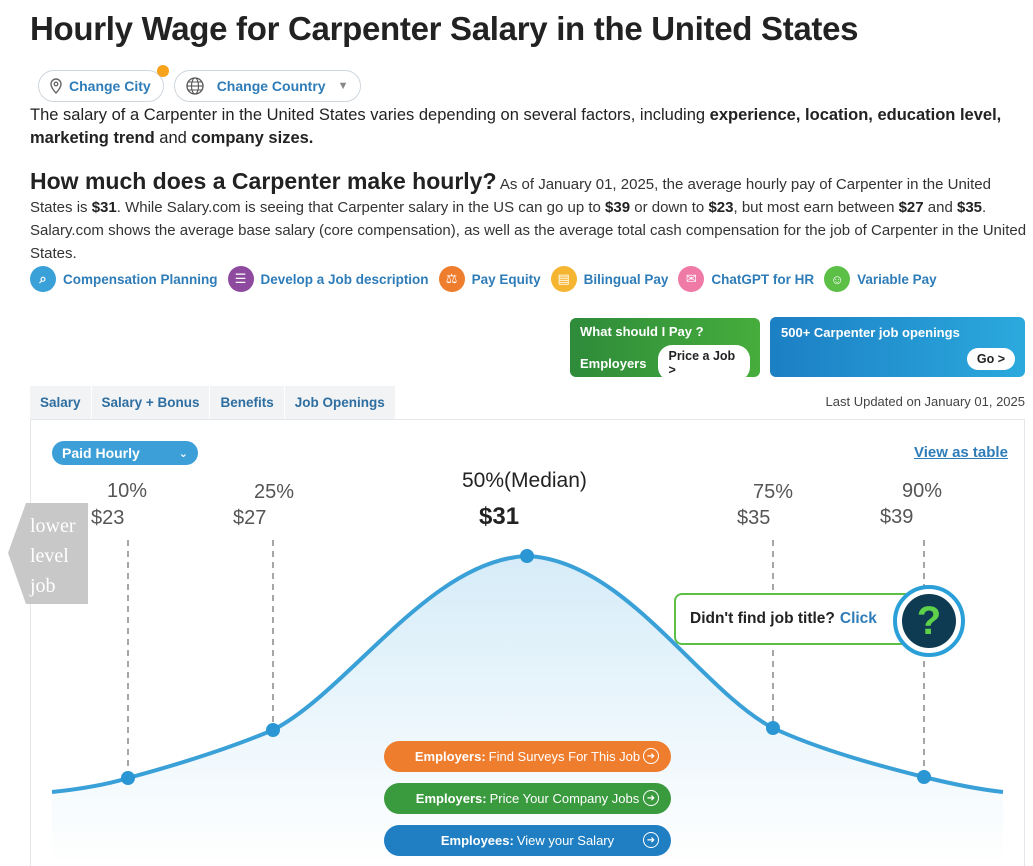  Describe the element at coordinates (162, 71) in the screenshot. I see `notification-dot` at that location.